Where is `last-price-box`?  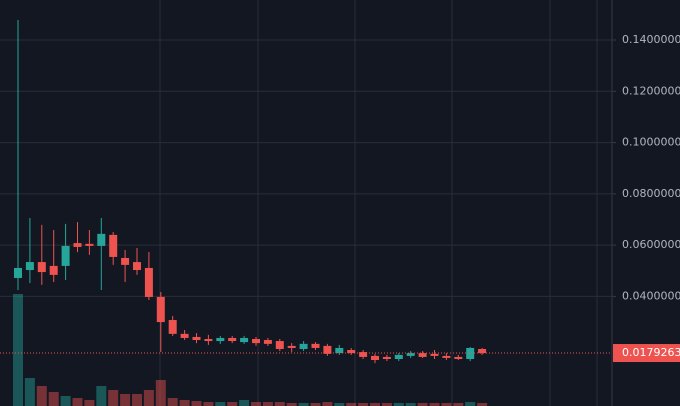
last-price-box is located at coordinates (646, 353).